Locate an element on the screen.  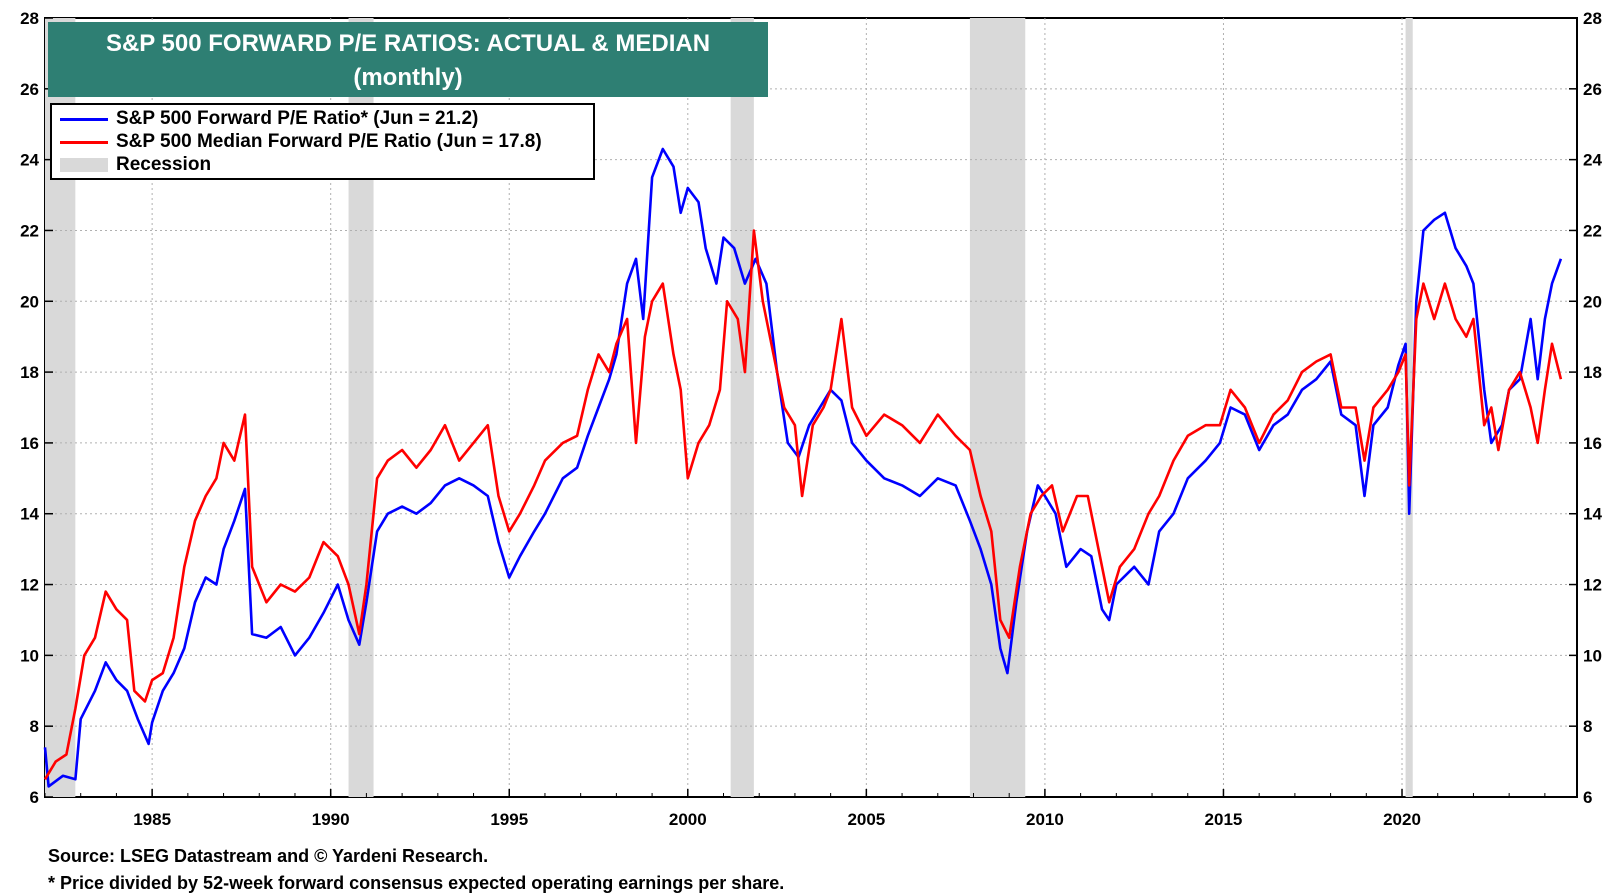
y-tick-label-right: 12 is located at coordinates (1592, 585).